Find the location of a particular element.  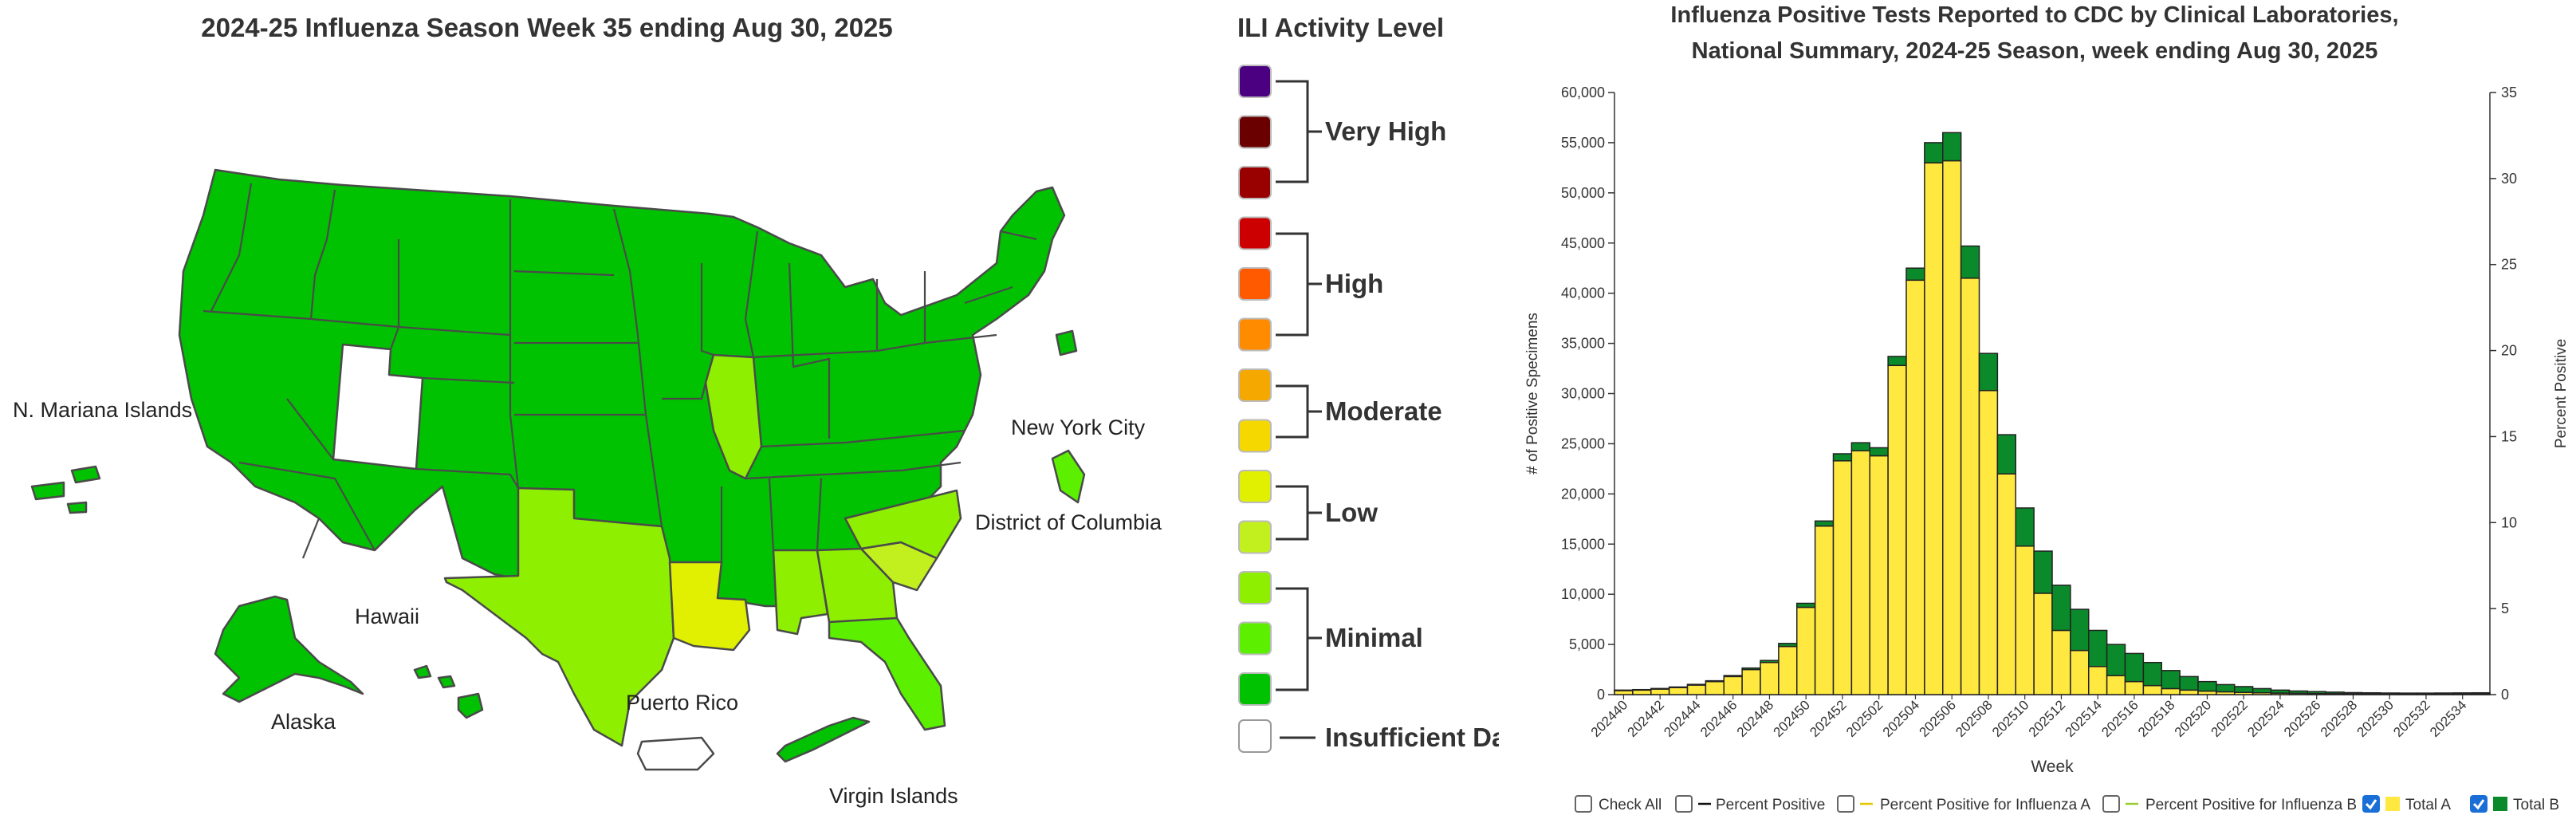

state-puerto-rico is located at coordinates (676, 753).